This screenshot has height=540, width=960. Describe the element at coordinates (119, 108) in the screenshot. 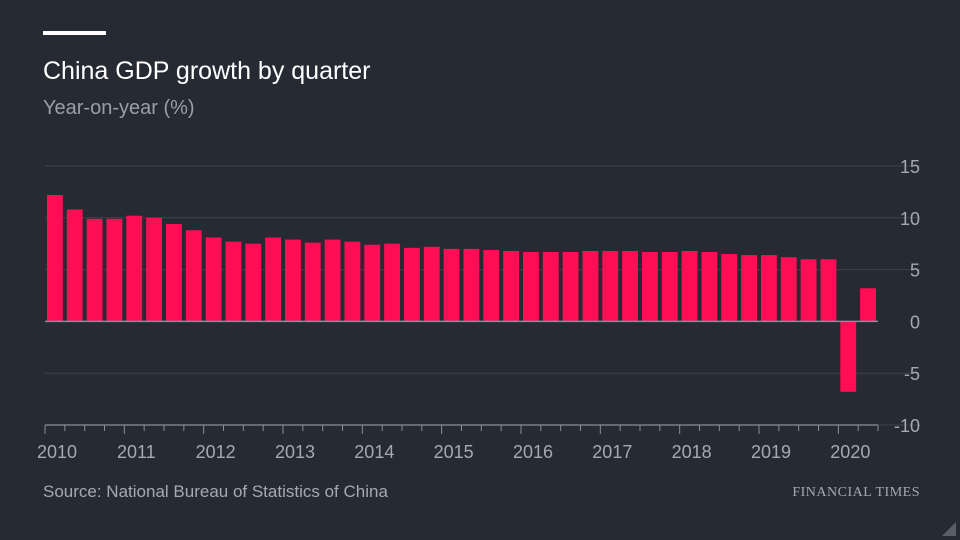

I see `chart-subtitle: Year-on-year (%)` at that location.